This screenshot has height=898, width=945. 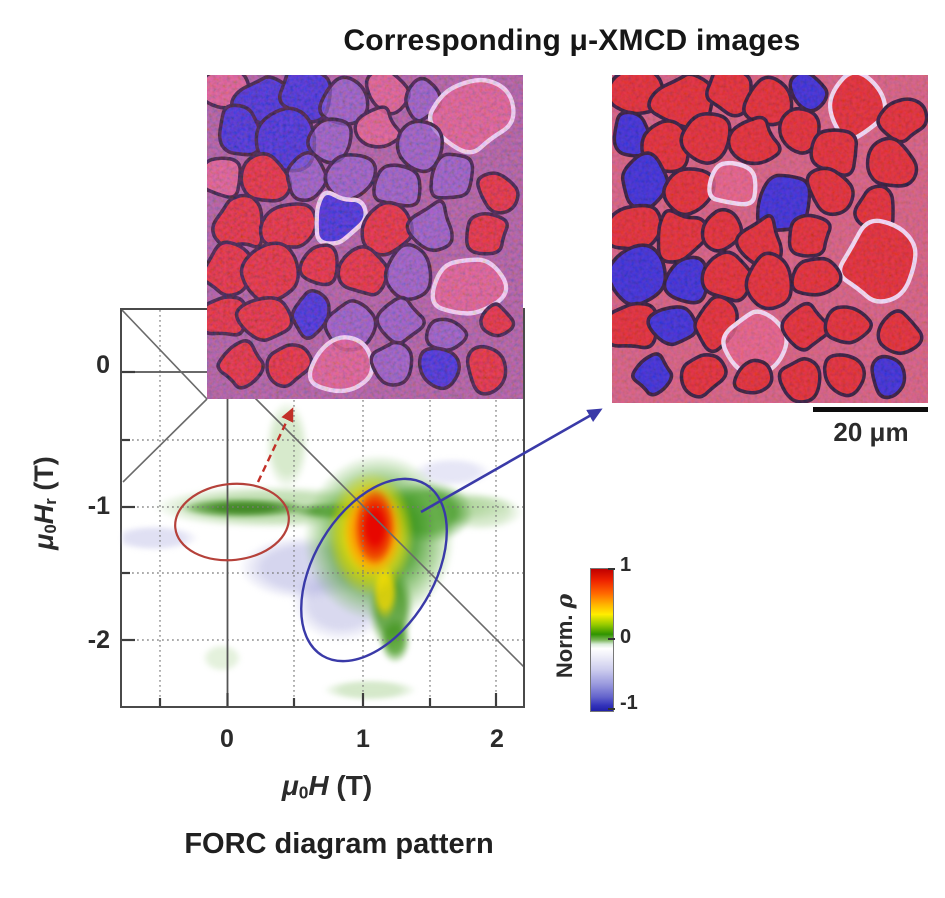 I want to click on colorbar-tick-1: 1, so click(x=626, y=565).